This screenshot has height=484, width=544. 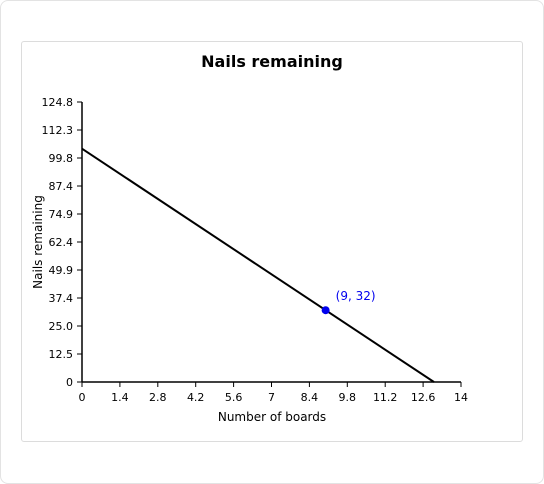 What do you see at coordinates (423, 397) in the screenshot?
I see `x-tick-label: 12.6` at bounding box center [423, 397].